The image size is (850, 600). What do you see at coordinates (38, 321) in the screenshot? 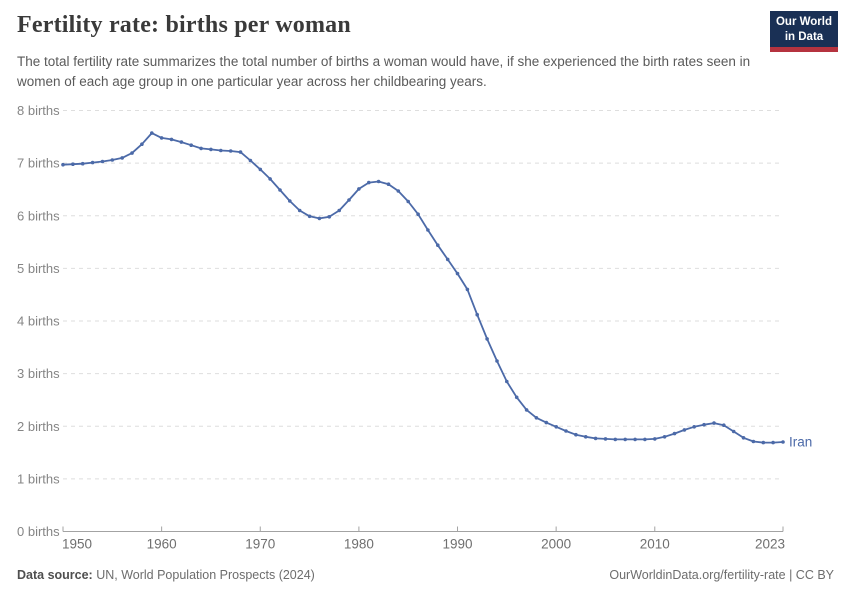
I see `y-tick-label: 4 births` at bounding box center [38, 321].